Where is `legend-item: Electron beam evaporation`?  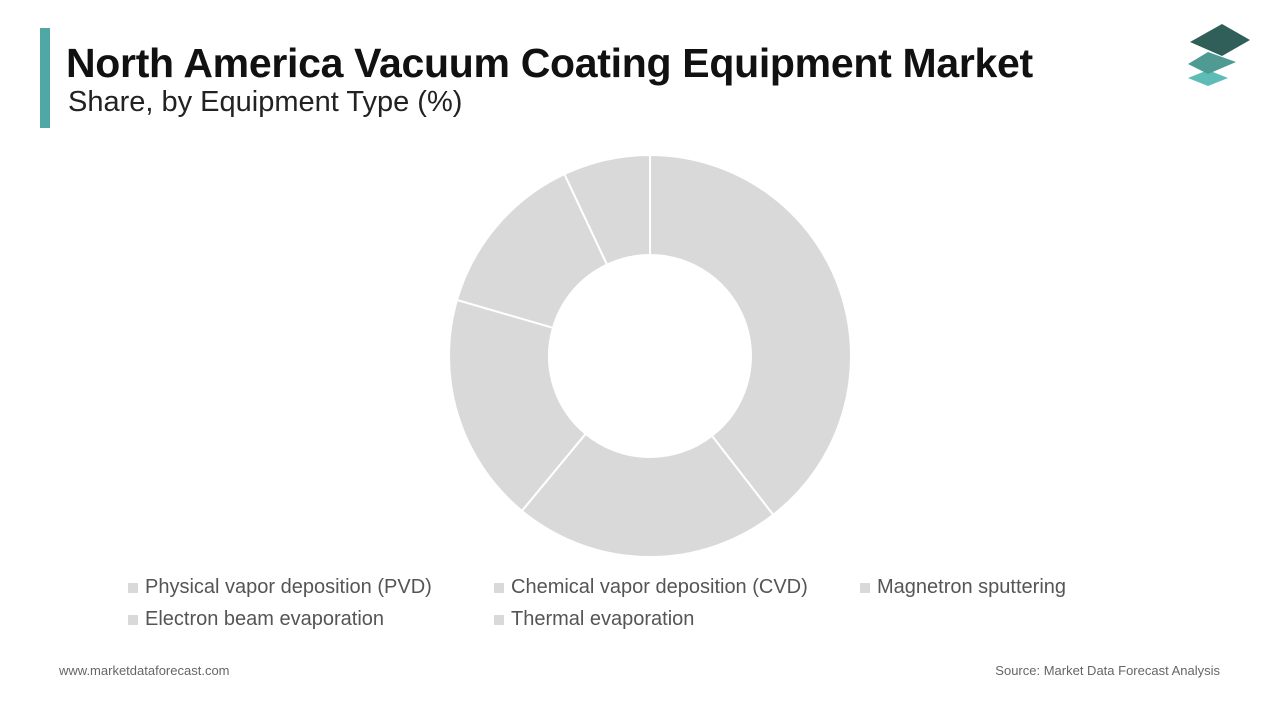
legend-item: Electron beam evaporation is located at coordinates (256, 619).